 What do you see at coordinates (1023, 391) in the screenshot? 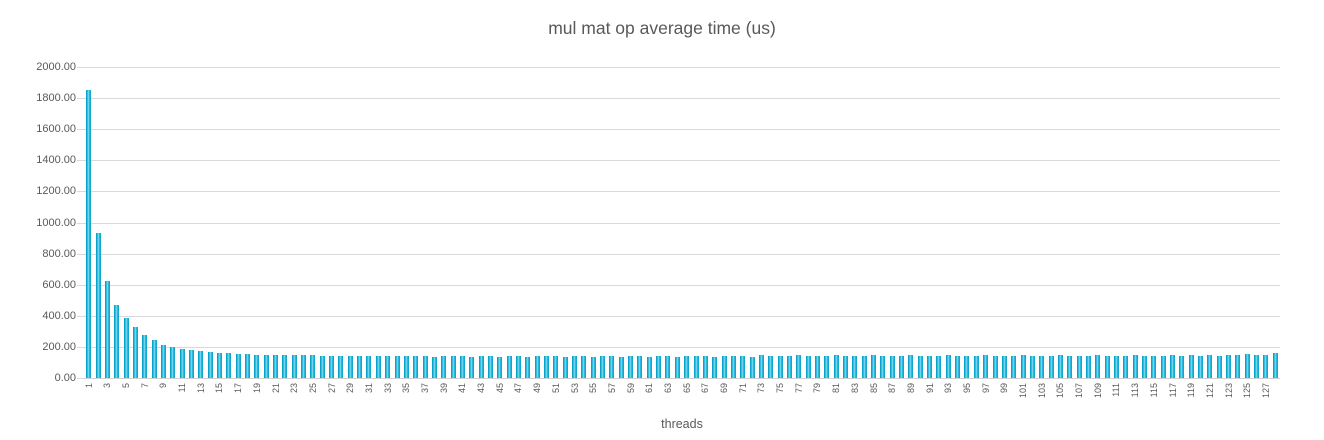
I see `x-tick-label: 101` at bounding box center [1023, 391].